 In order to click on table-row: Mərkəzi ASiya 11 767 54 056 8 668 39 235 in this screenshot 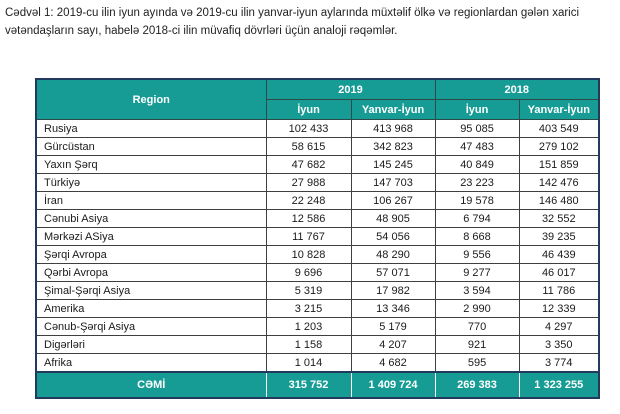, I will do `click(317, 236)`.